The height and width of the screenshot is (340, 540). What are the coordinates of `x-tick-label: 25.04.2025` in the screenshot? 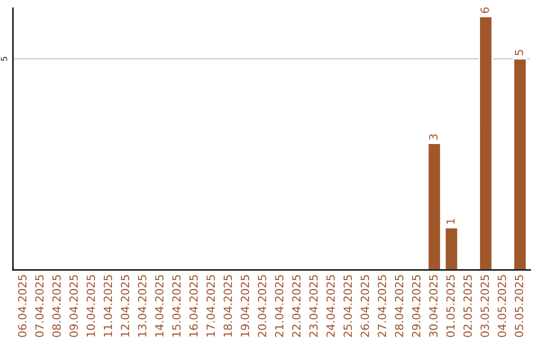 It's located at (348, 306).